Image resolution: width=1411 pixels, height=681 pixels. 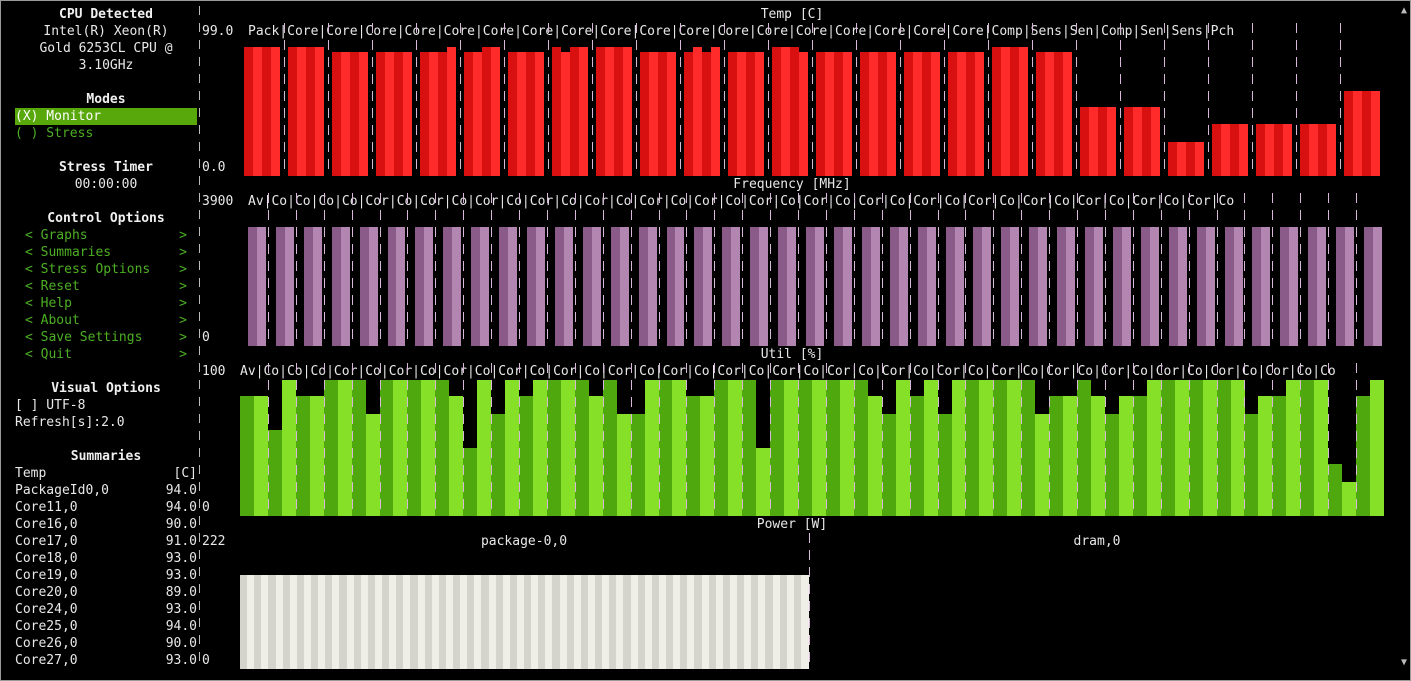 What do you see at coordinates (181, 558) in the screenshot?
I see `summary-value: 93.0` at bounding box center [181, 558].